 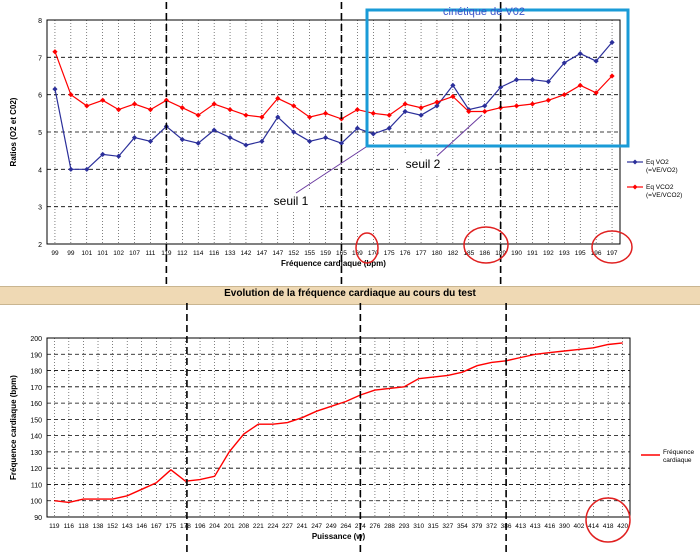 I want to click on x-axis-title: Fréquence cardiaque (bpm), so click(x=333, y=263).